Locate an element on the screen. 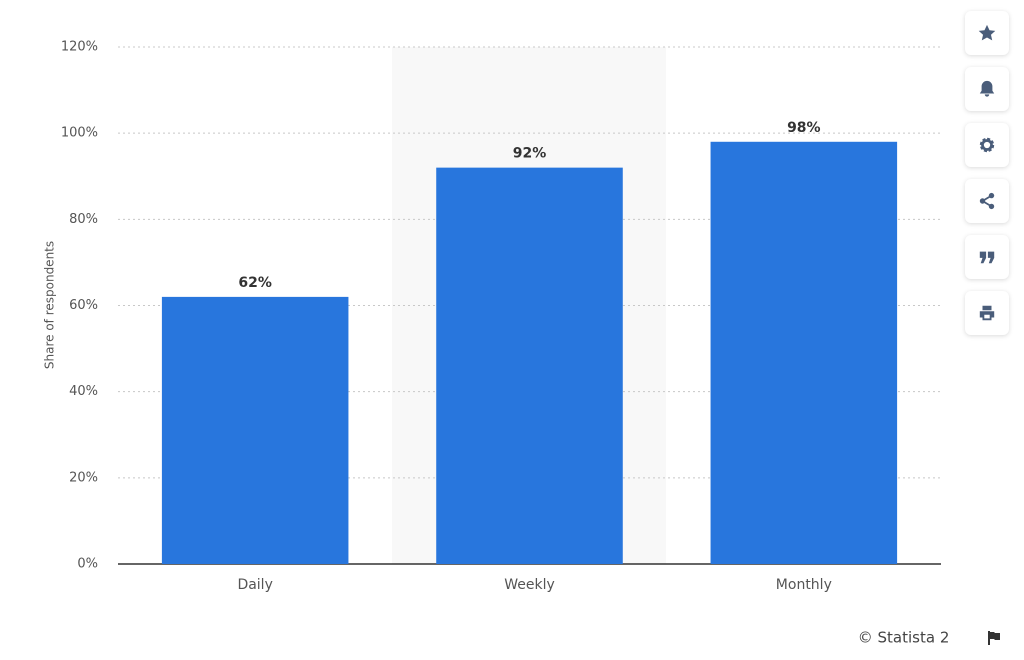  value-label: 62% is located at coordinates (255, 283).